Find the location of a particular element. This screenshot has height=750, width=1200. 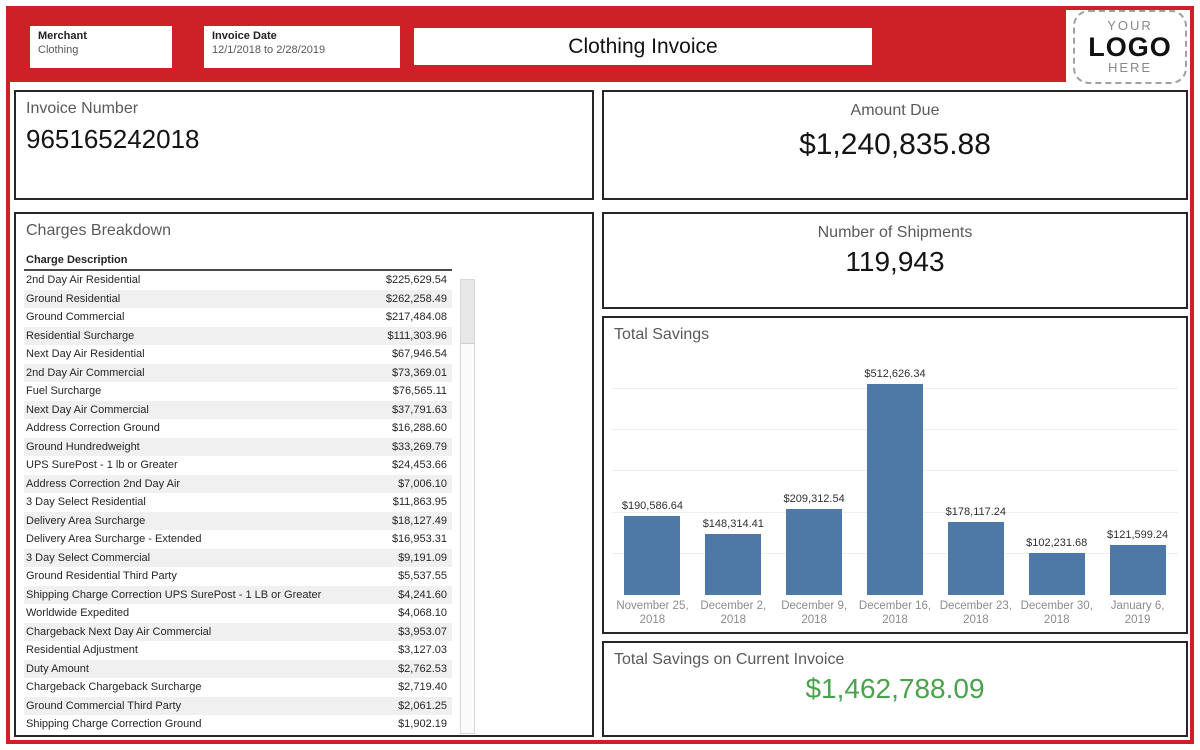

table-row: 3 Day Select Commercial $9,191.09 is located at coordinates (238, 557).